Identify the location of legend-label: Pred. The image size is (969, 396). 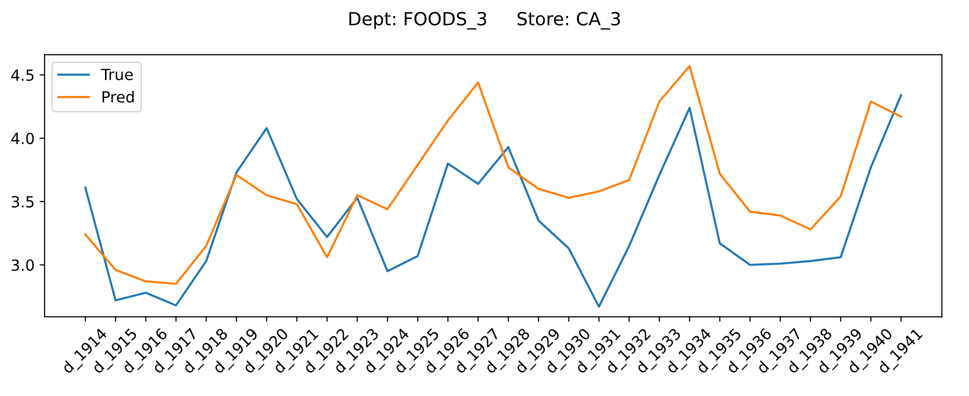
(118, 96).